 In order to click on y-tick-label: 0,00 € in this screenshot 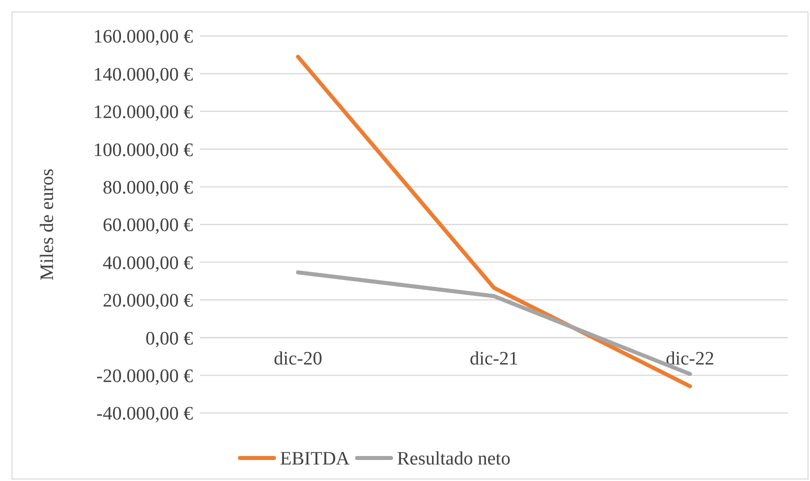, I will do `click(170, 339)`.